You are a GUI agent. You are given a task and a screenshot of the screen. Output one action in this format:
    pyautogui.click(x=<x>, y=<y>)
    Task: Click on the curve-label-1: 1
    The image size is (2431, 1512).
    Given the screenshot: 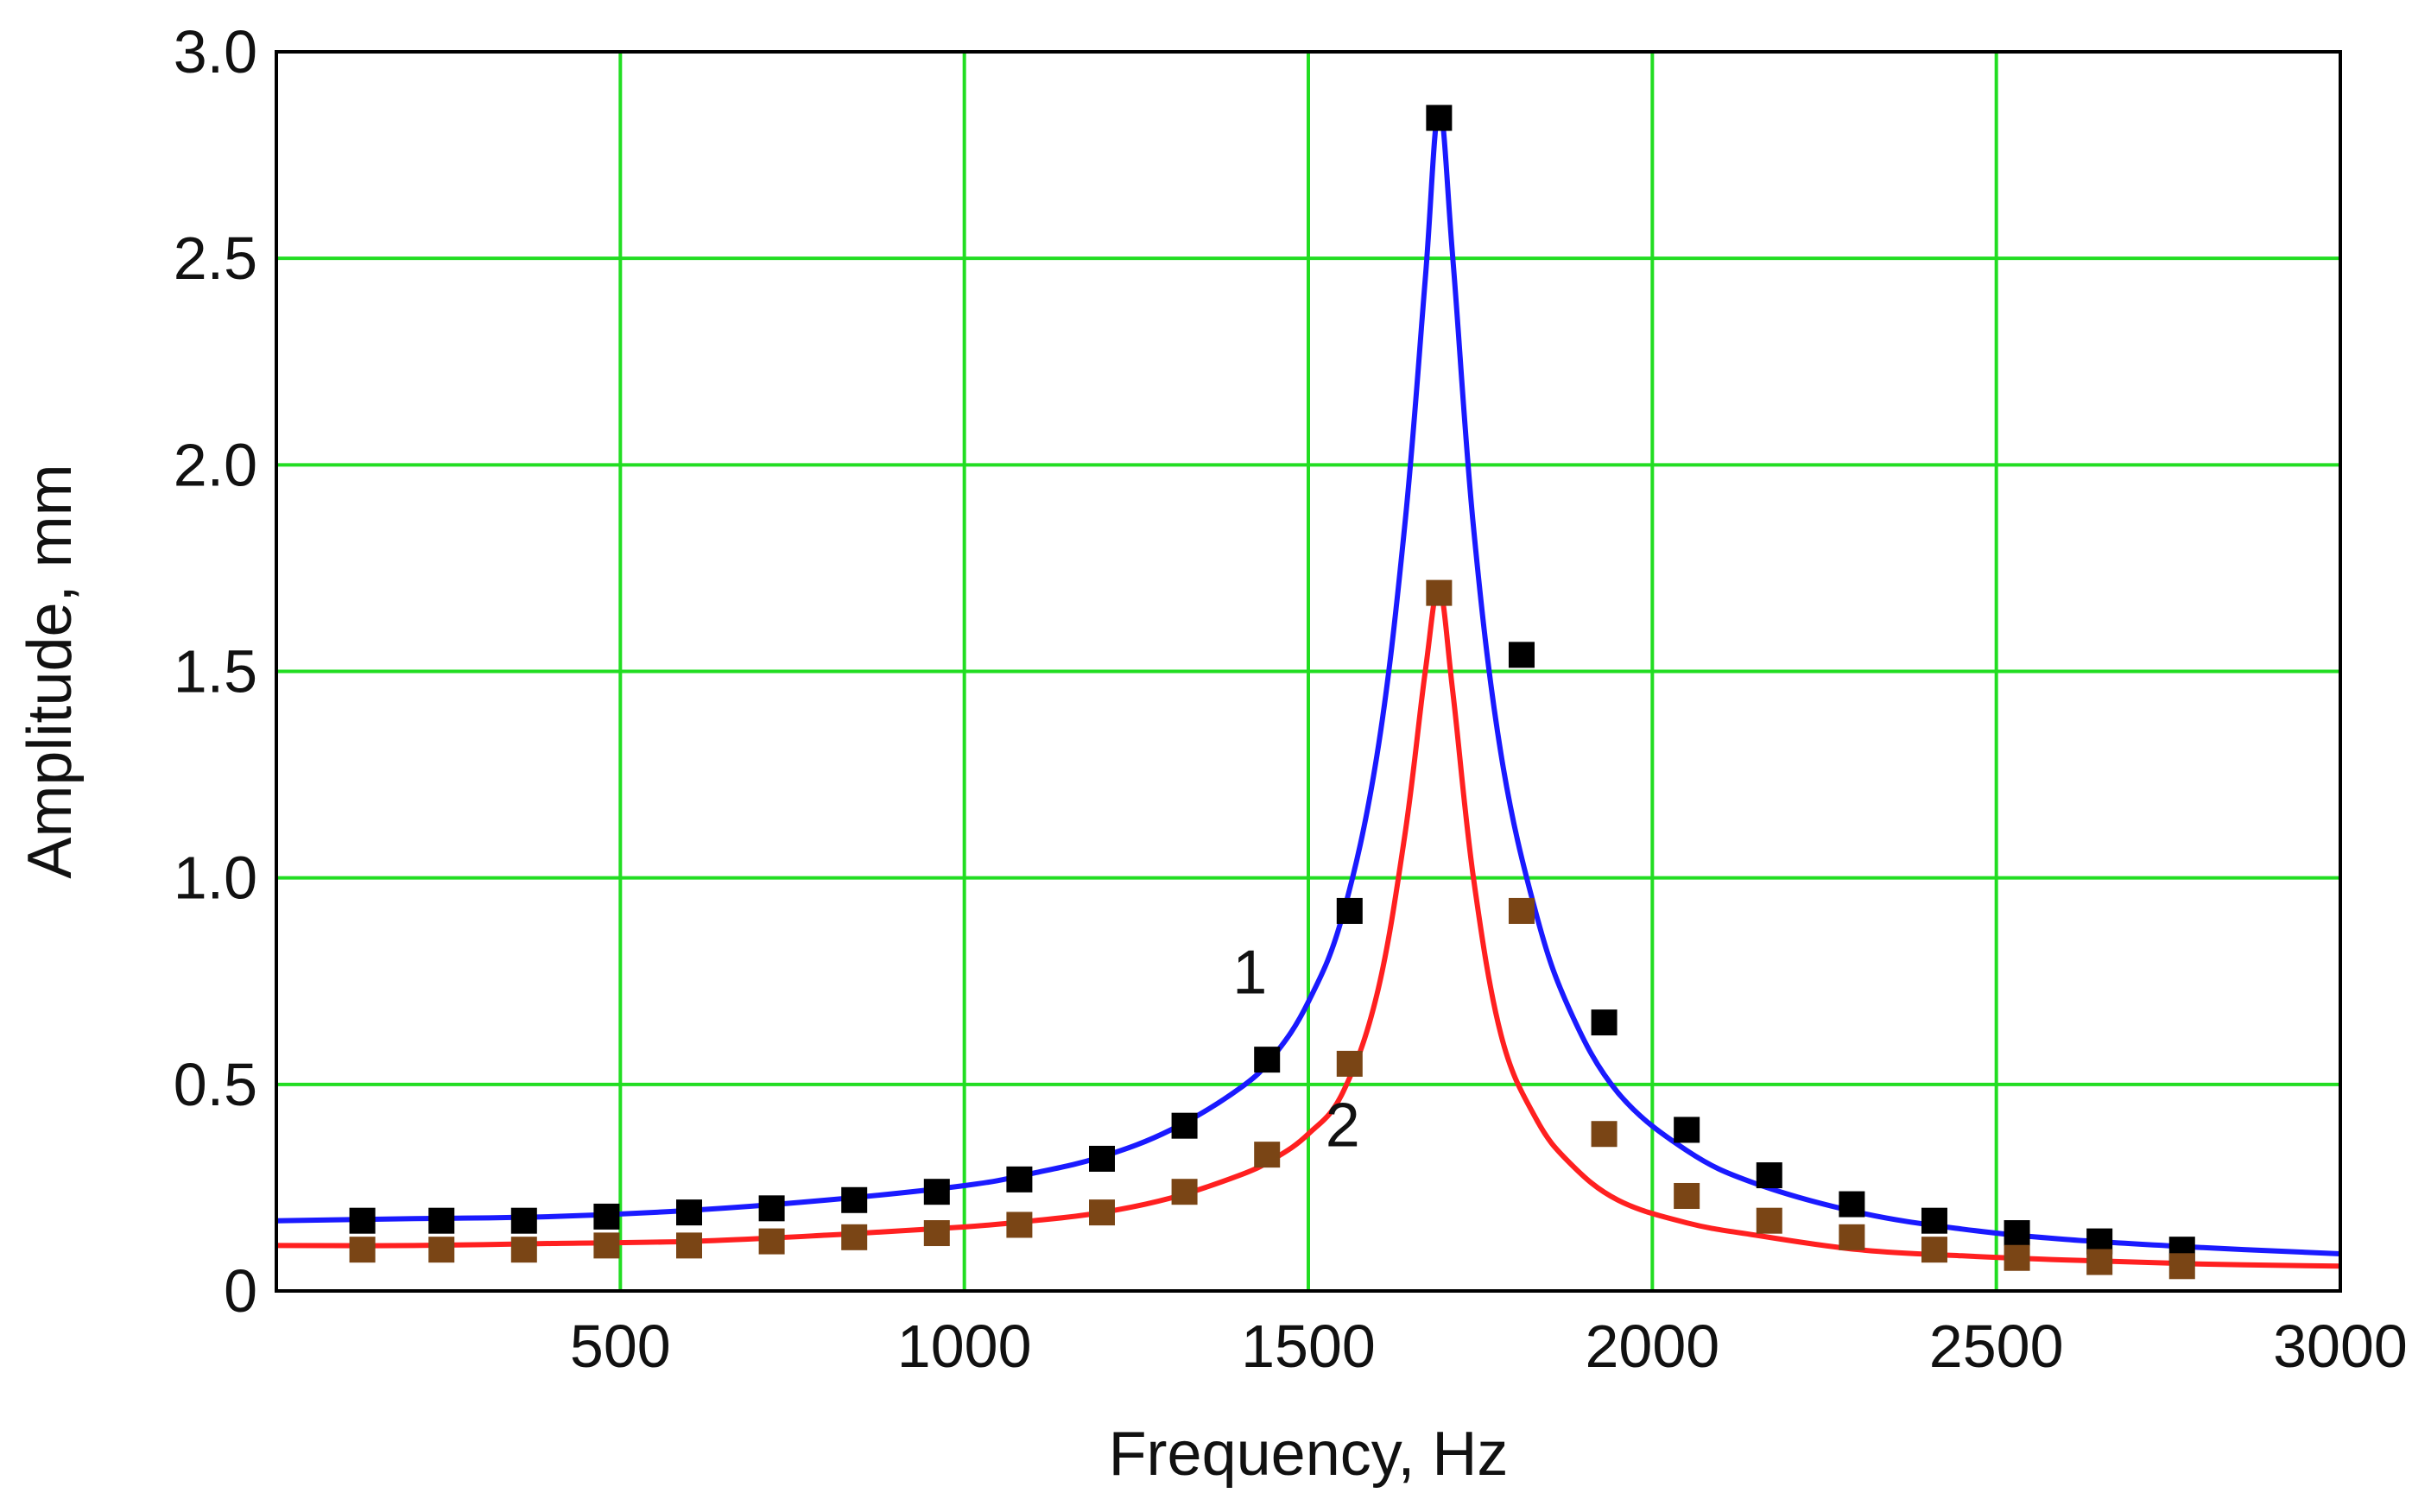 What is the action you would take?
    pyautogui.click(x=1250, y=973)
    